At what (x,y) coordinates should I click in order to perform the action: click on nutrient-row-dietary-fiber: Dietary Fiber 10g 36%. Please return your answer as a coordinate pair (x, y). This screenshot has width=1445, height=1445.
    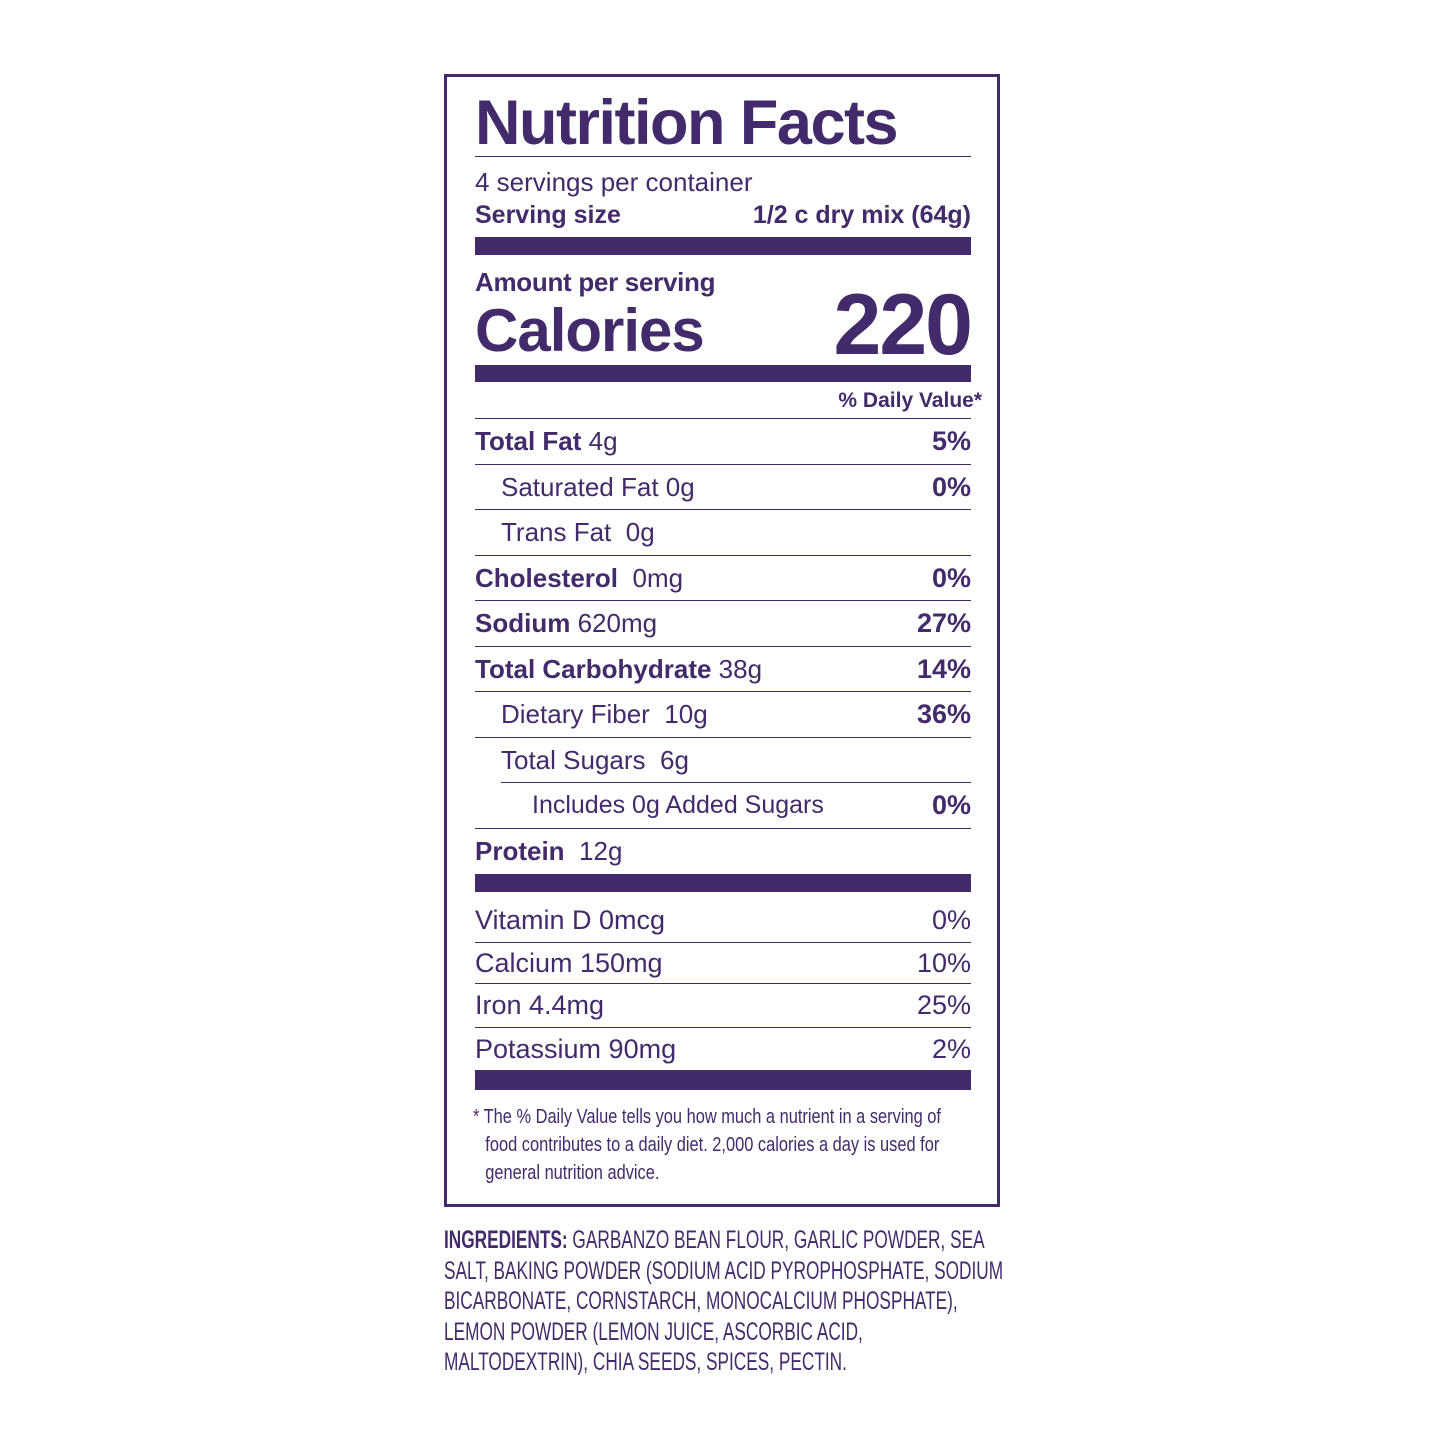
    Looking at the image, I should click on (723, 715).